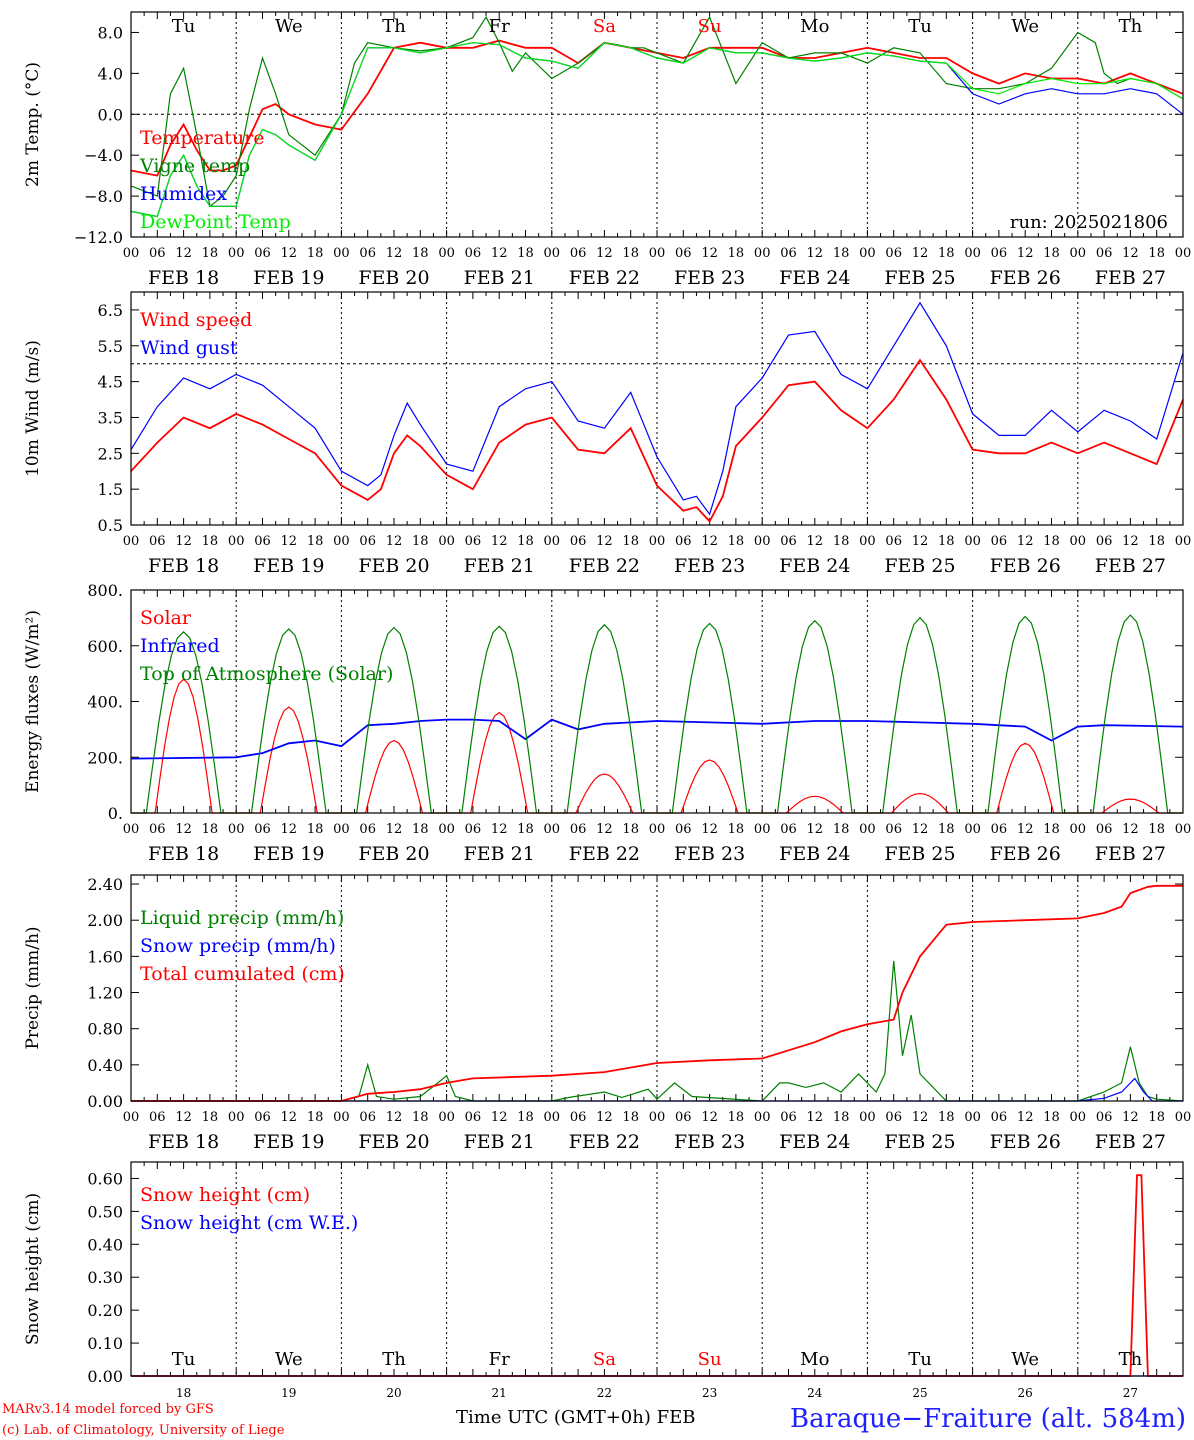 This screenshot has height=1440, width=1194. What do you see at coordinates (180, 646) in the screenshot?
I see `legend-entry: Infrared` at bounding box center [180, 646].